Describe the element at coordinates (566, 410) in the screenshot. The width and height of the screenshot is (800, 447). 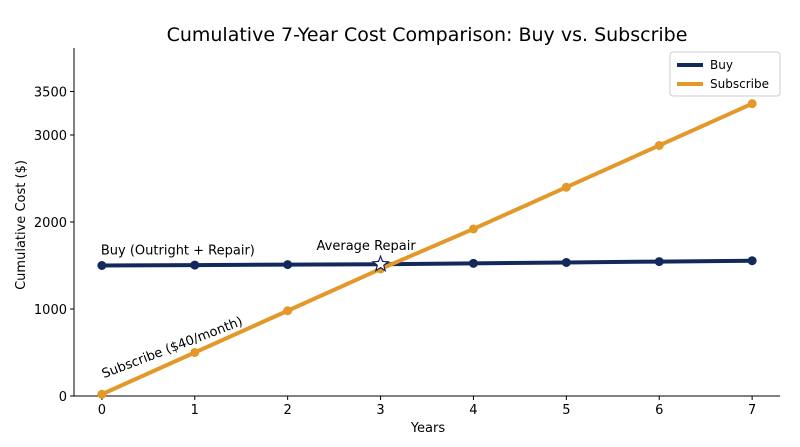
I see `x-tick-label: 5` at that location.